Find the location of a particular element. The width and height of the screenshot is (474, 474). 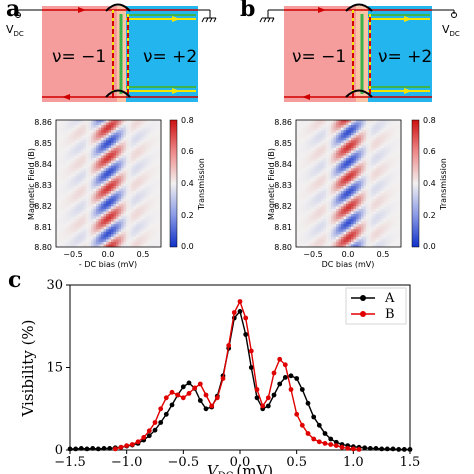

x-tick-label: 0.0 is located at coordinates (240, 462).